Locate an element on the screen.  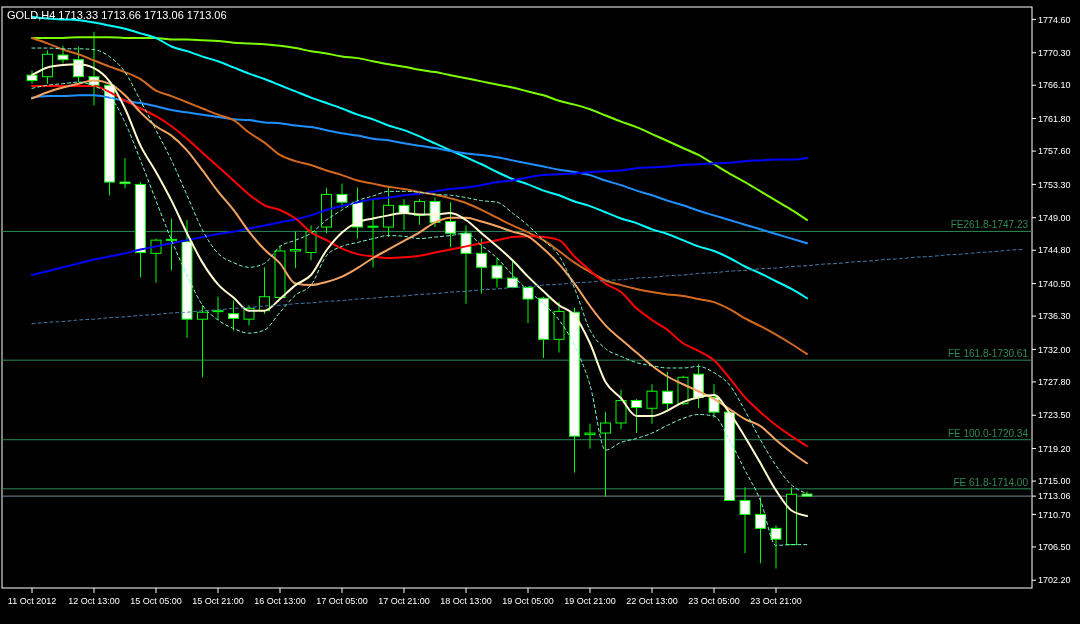
x-tick-label: 15 Oct 05:00 is located at coordinates (156, 601).